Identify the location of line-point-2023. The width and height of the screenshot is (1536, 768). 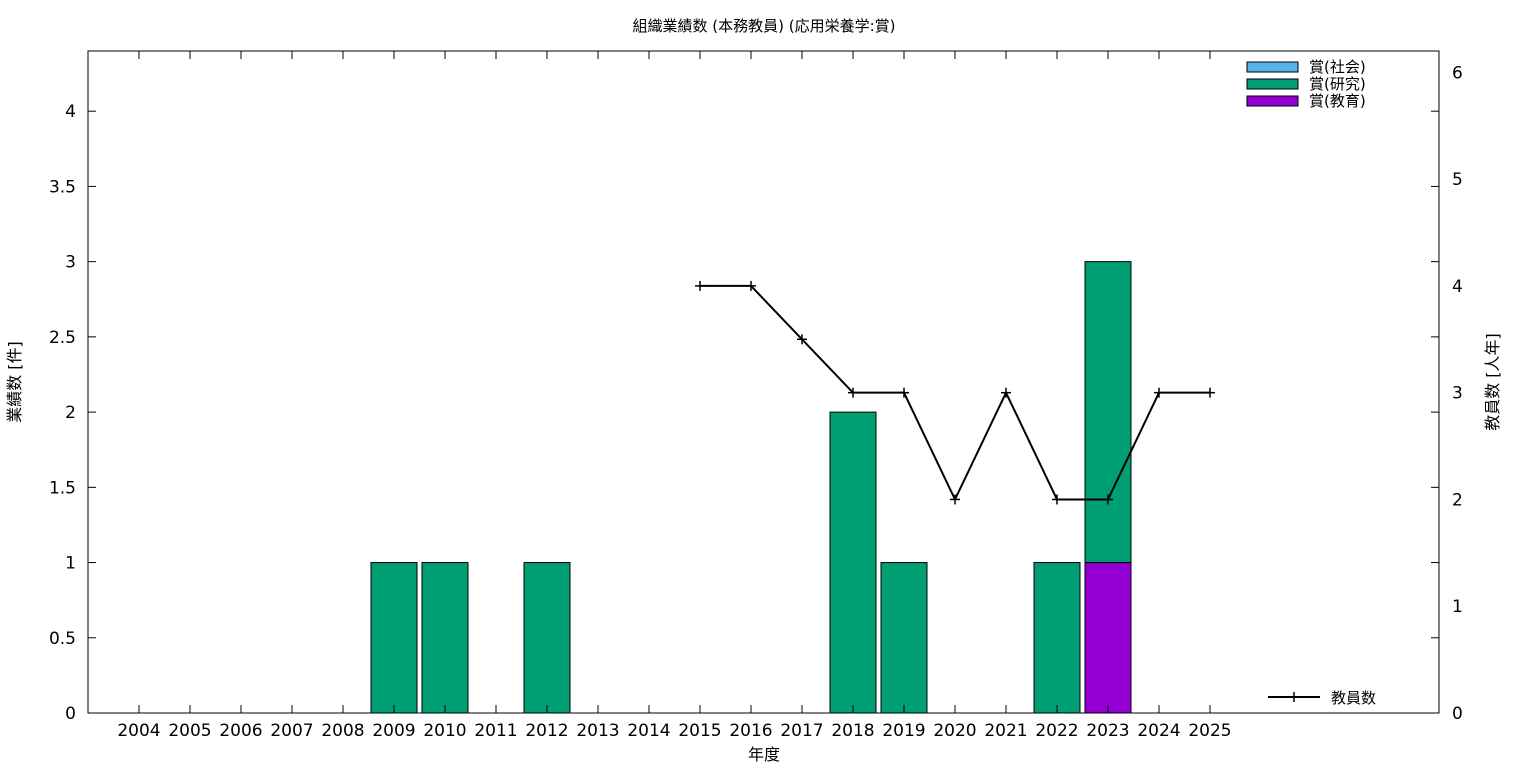
(1108, 499).